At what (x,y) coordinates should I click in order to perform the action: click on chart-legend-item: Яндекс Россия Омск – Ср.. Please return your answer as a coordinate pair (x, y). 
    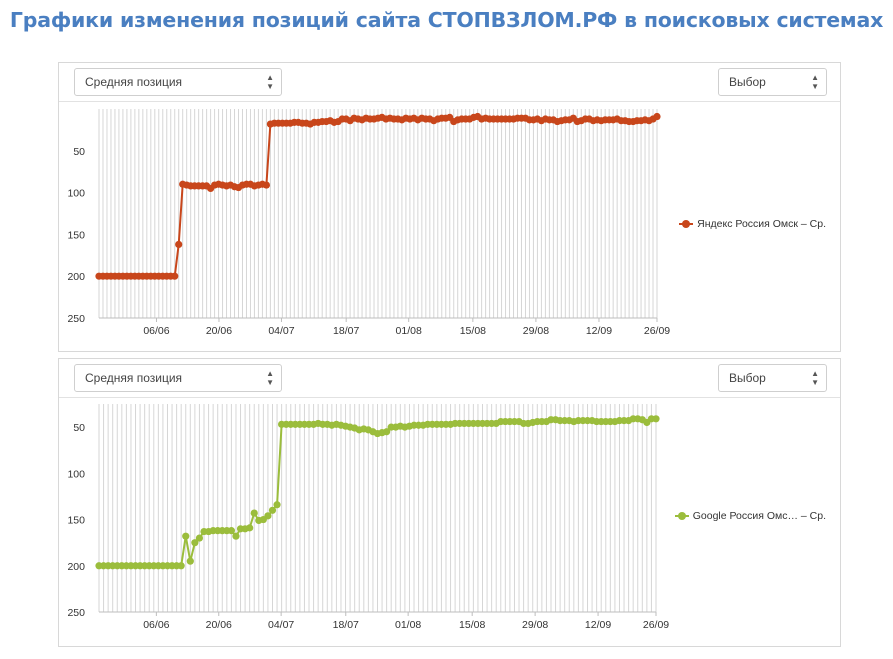
    Looking at the image, I should click on (752, 224).